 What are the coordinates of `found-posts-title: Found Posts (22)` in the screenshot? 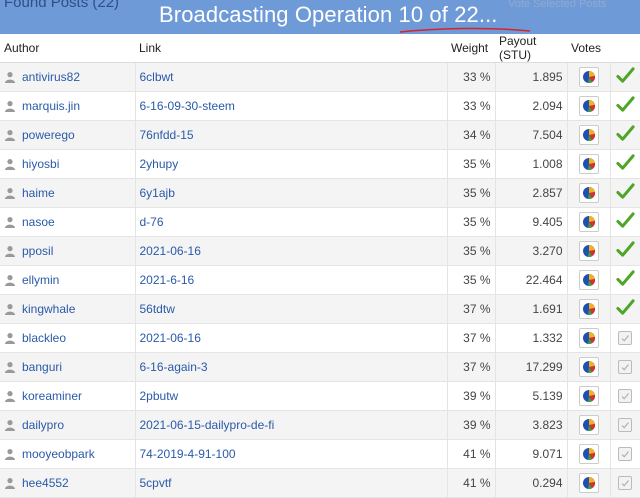 It's located at (62, 5).